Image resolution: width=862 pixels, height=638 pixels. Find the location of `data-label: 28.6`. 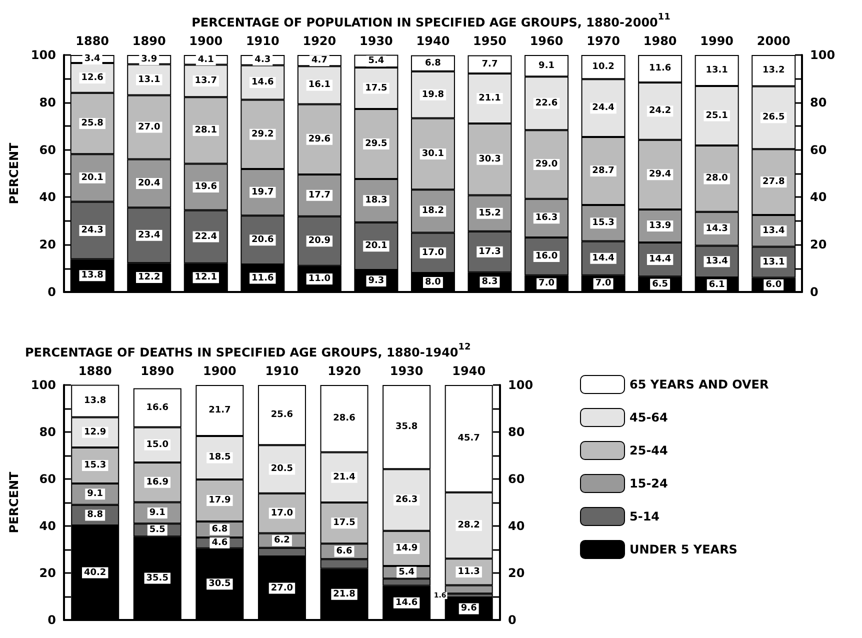

data-label: 28.6 is located at coordinates (344, 419).